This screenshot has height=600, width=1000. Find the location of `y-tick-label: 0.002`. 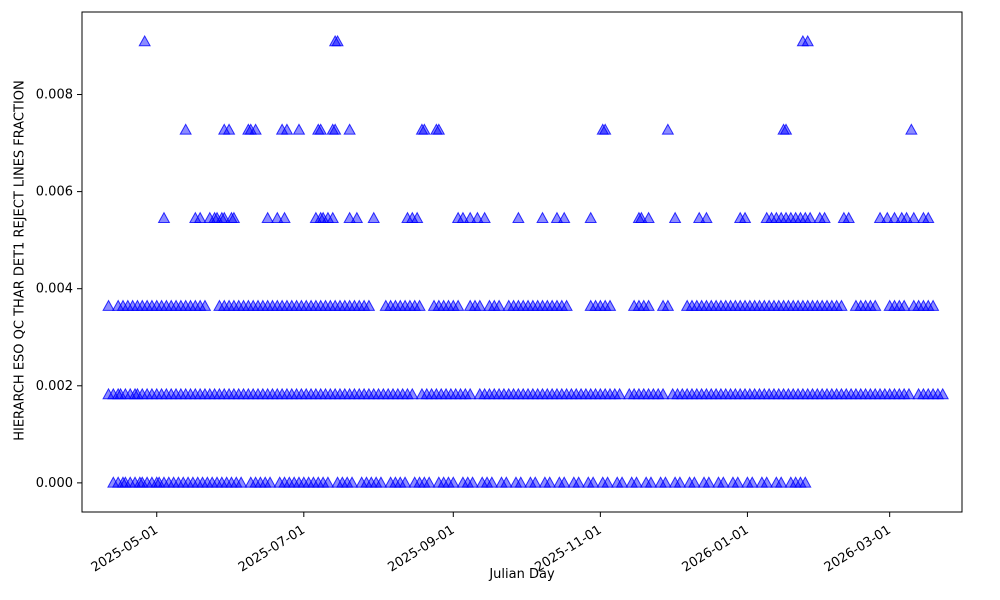

y-tick-label: 0.002 is located at coordinates (54, 386).